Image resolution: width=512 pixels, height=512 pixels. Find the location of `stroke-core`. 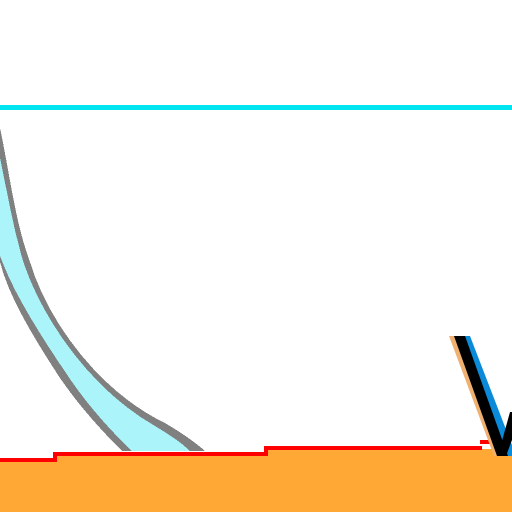

stroke-core is located at coordinates (481, 396).